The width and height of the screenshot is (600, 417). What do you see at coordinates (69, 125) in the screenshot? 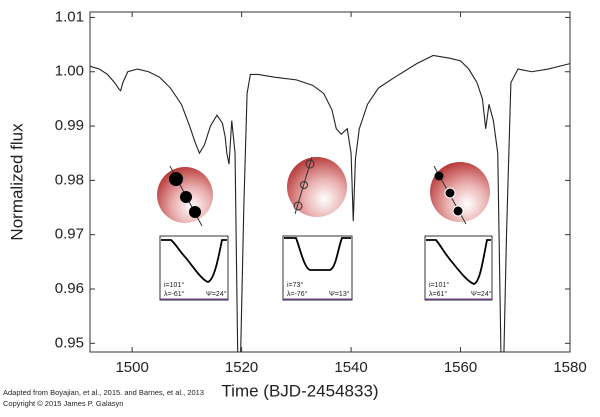
I see `y-tick-label: 0.99` at bounding box center [69, 125].